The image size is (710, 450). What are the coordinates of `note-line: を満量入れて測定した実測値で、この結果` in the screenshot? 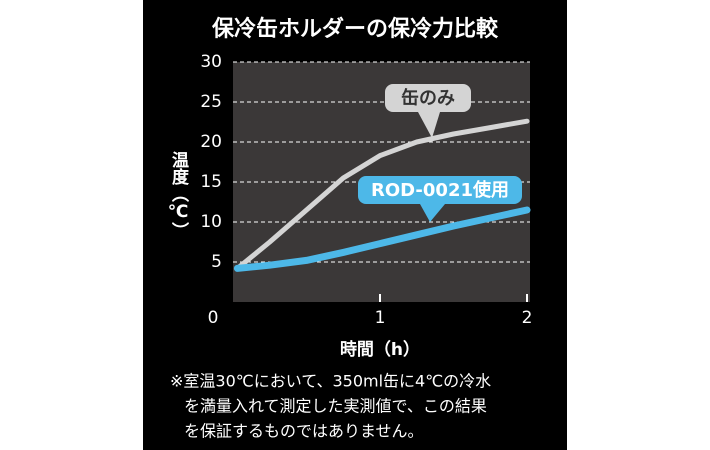 It's located at (335, 406).